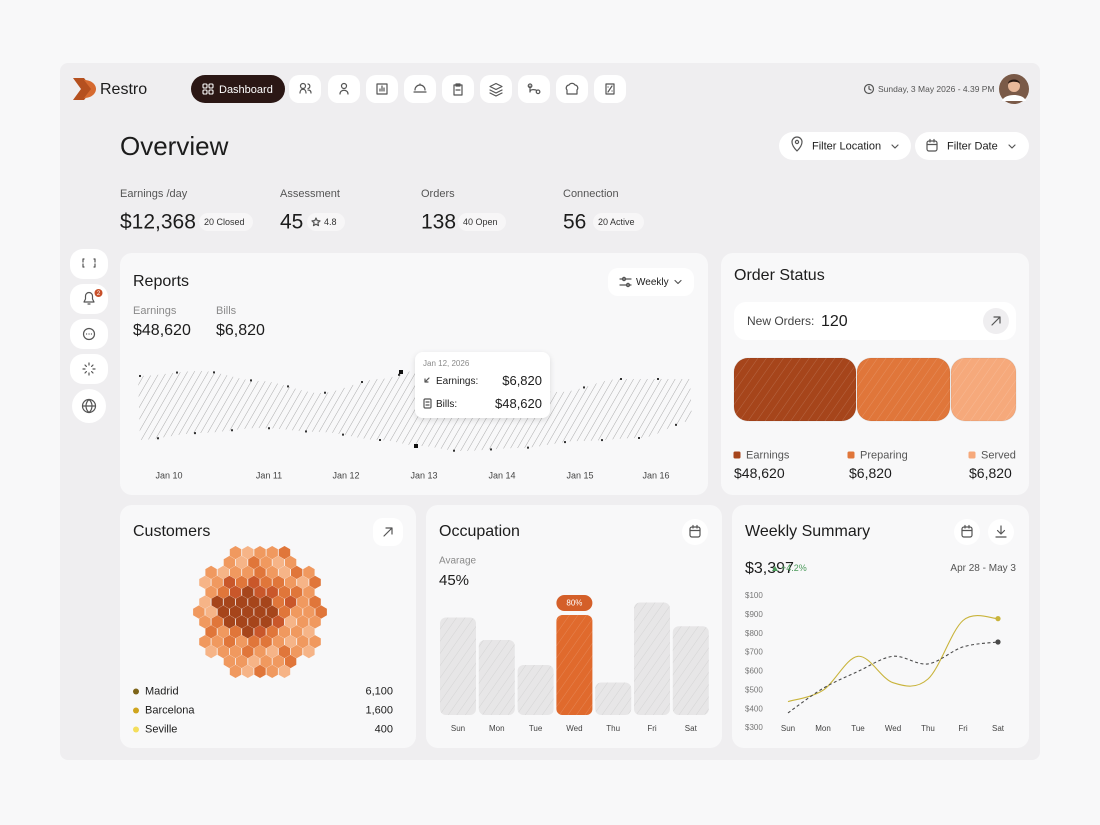  Describe the element at coordinates (613, 698) in the screenshot. I see `bar-hatch` at that location.